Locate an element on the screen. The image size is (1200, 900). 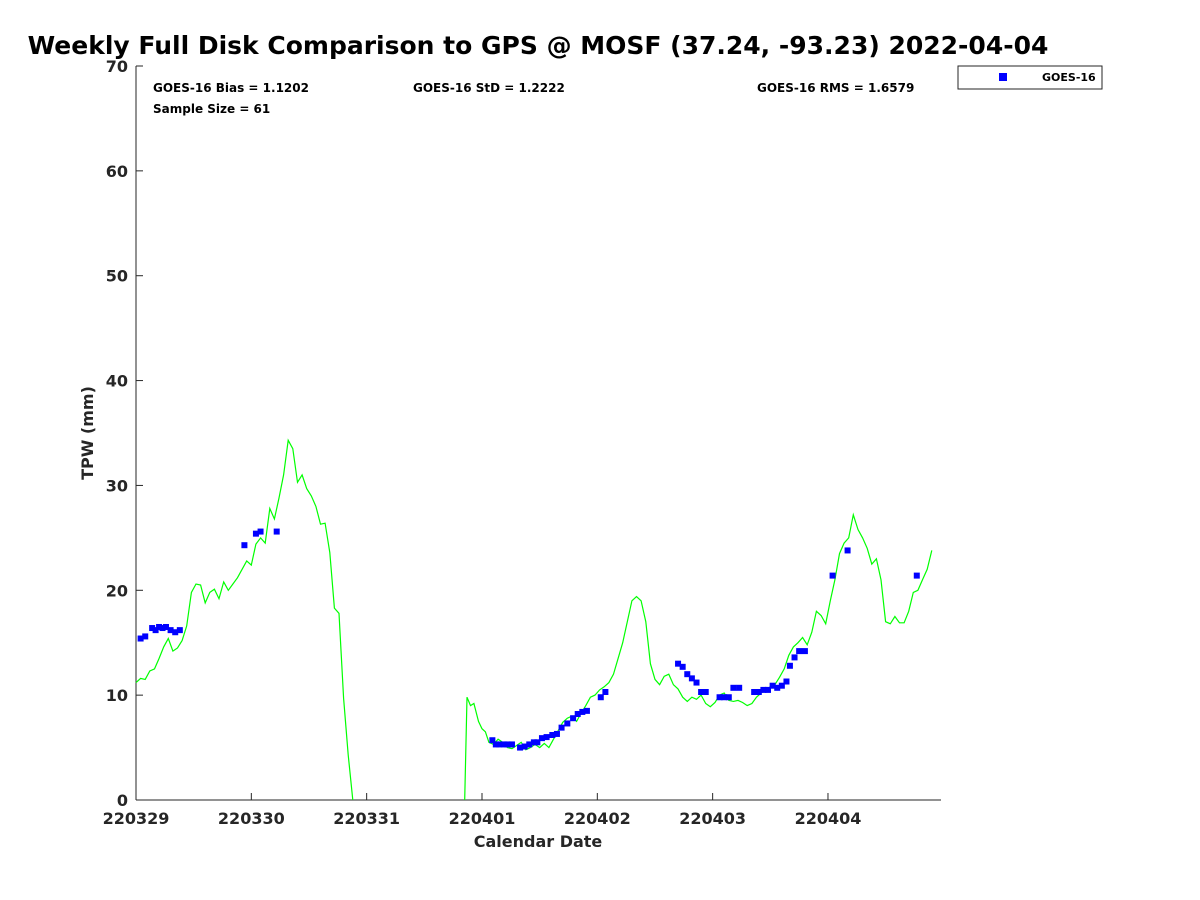
y-tick-label: 50 is located at coordinates (117, 276).